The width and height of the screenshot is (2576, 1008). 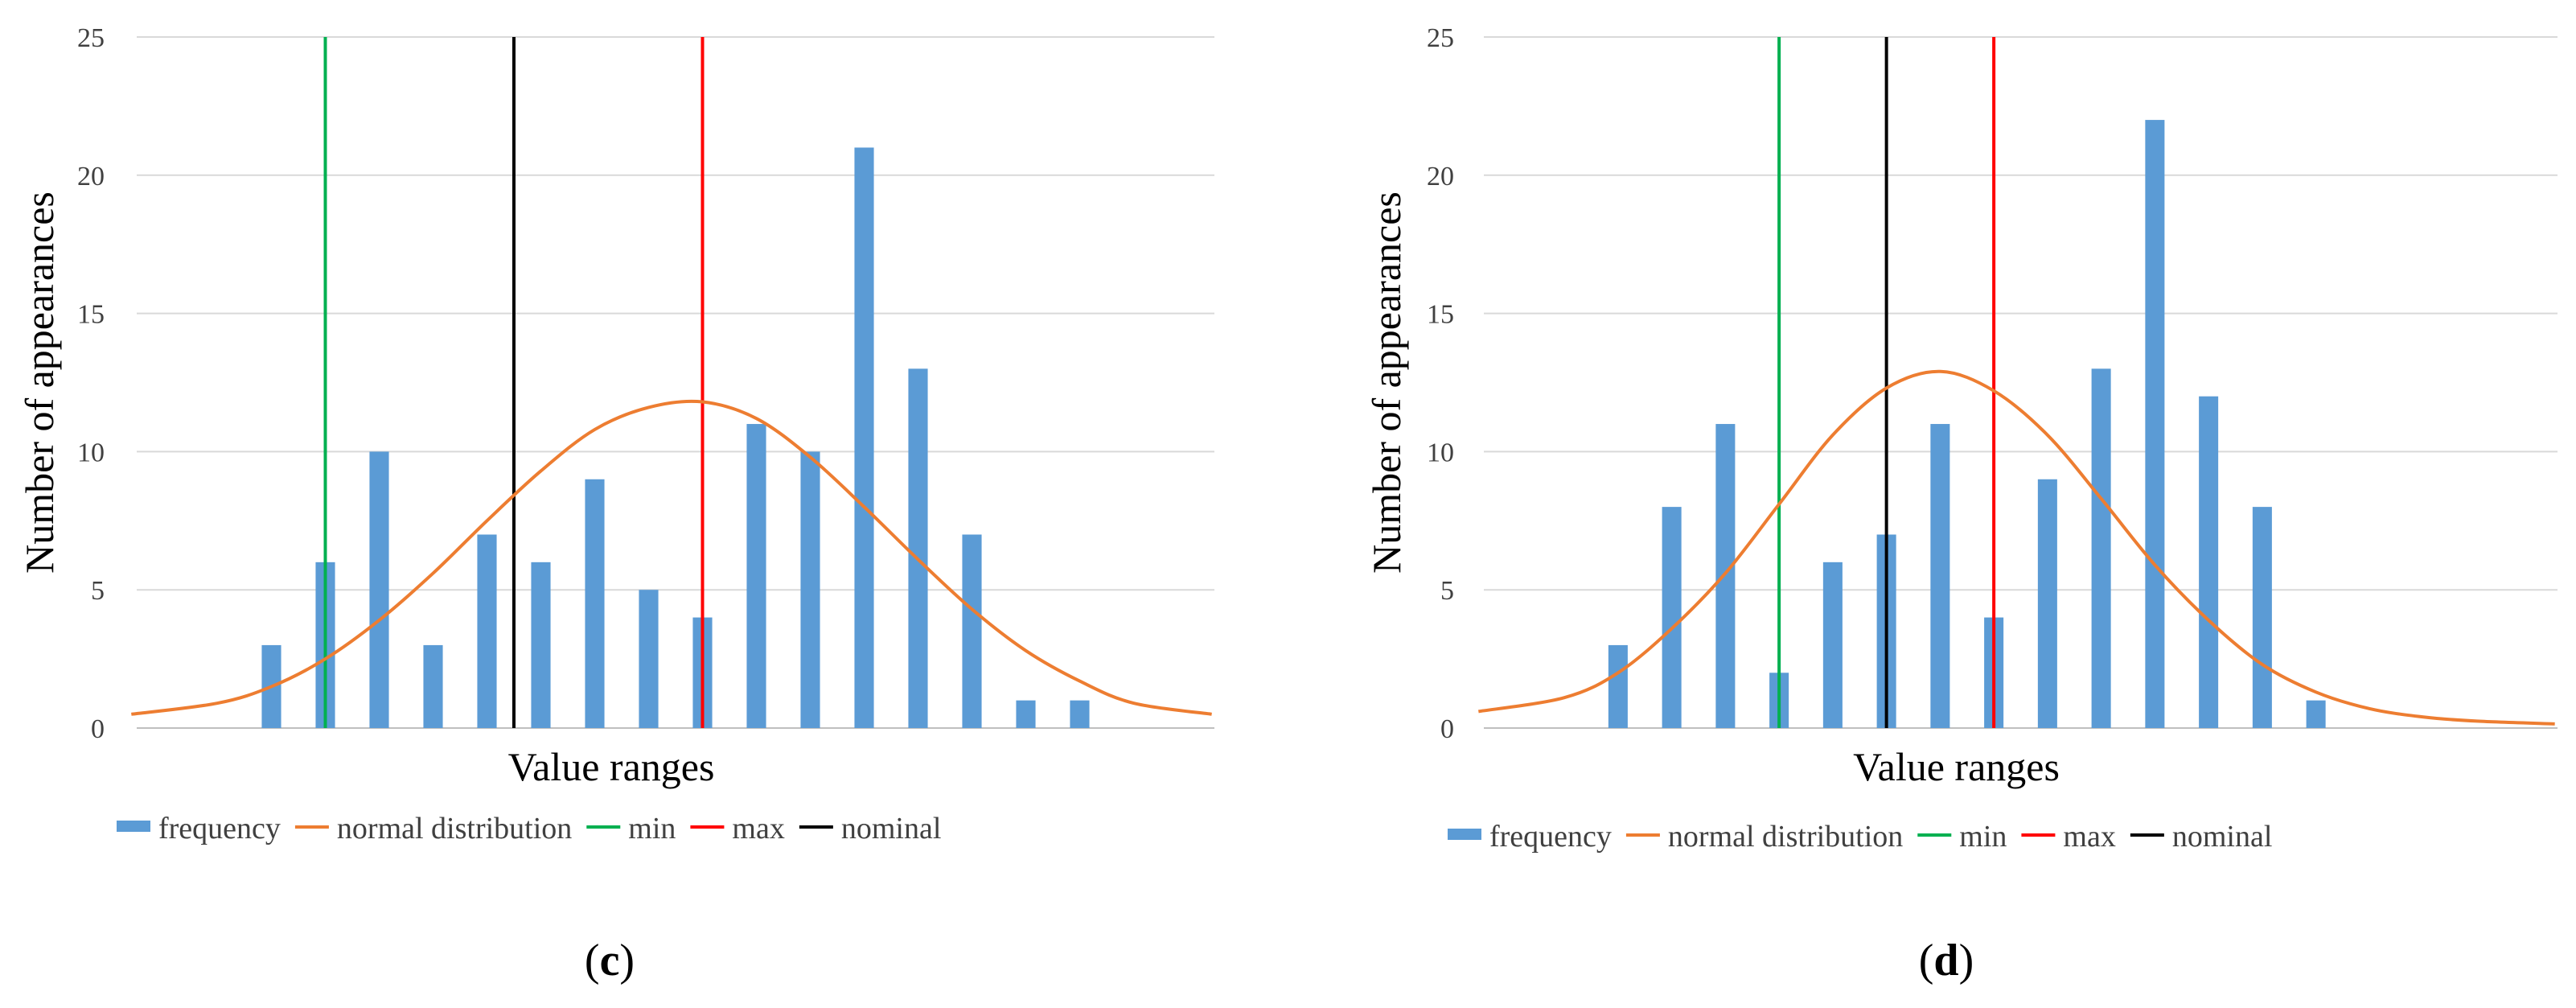 What do you see at coordinates (1946, 960) in the screenshot?
I see `panel-label-d: (d)` at bounding box center [1946, 960].